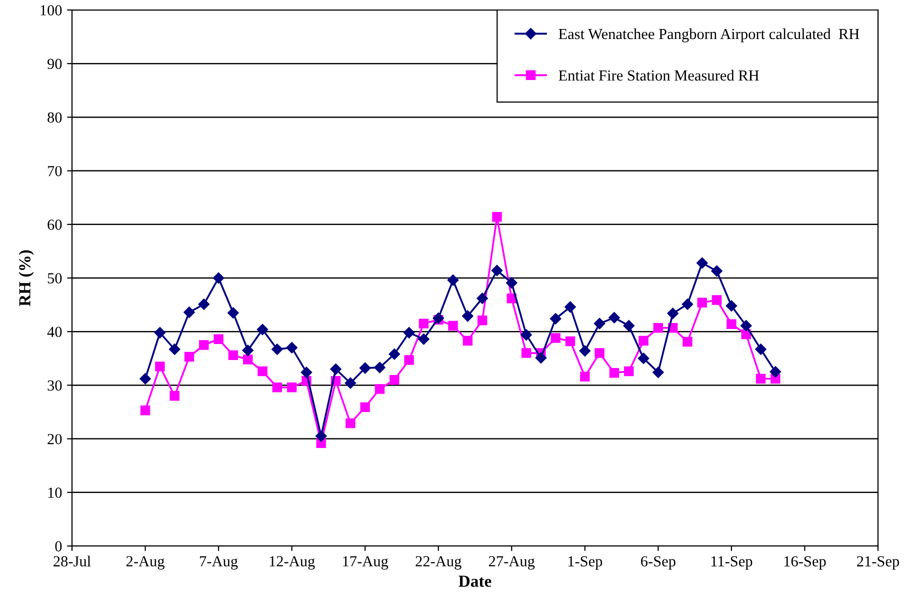 This screenshot has height=609, width=904. Describe the element at coordinates (26, 278) in the screenshot. I see `y-axis-title: RH (%)` at that location.